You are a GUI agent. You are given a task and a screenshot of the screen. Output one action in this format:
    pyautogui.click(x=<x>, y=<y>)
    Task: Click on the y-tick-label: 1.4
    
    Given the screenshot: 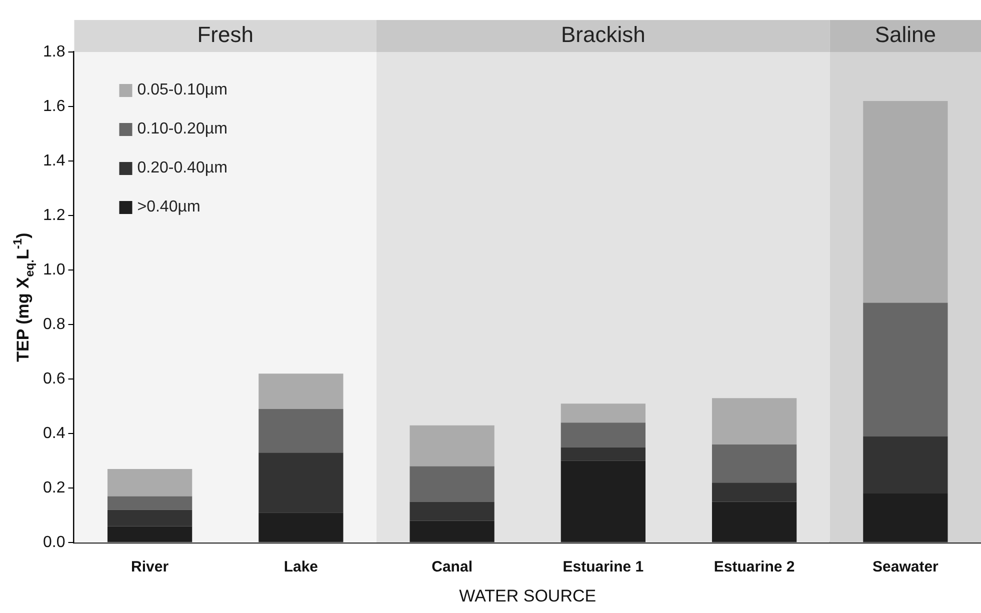 What is the action you would take?
    pyautogui.click(x=54, y=161)
    